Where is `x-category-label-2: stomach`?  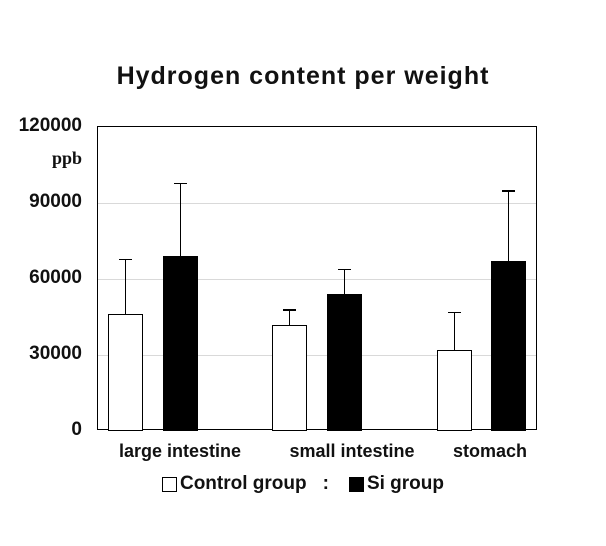 x-category-label-2: stomach is located at coordinates (490, 451).